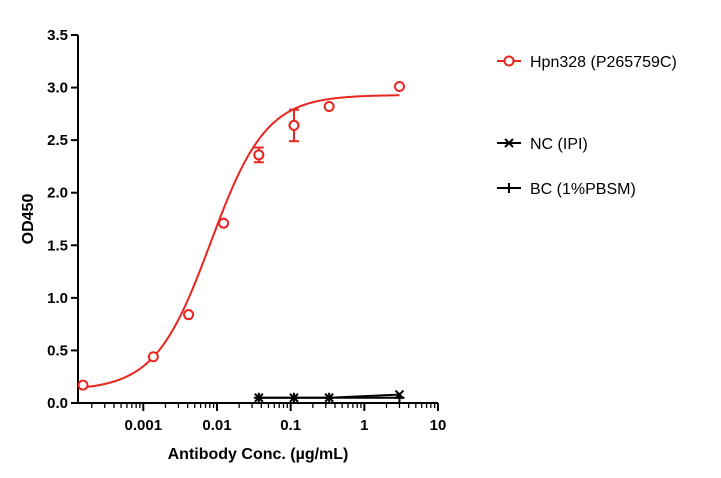  What do you see at coordinates (57, 403) in the screenshot?
I see `y-tick-label: 0.0` at bounding box center [57, 403].